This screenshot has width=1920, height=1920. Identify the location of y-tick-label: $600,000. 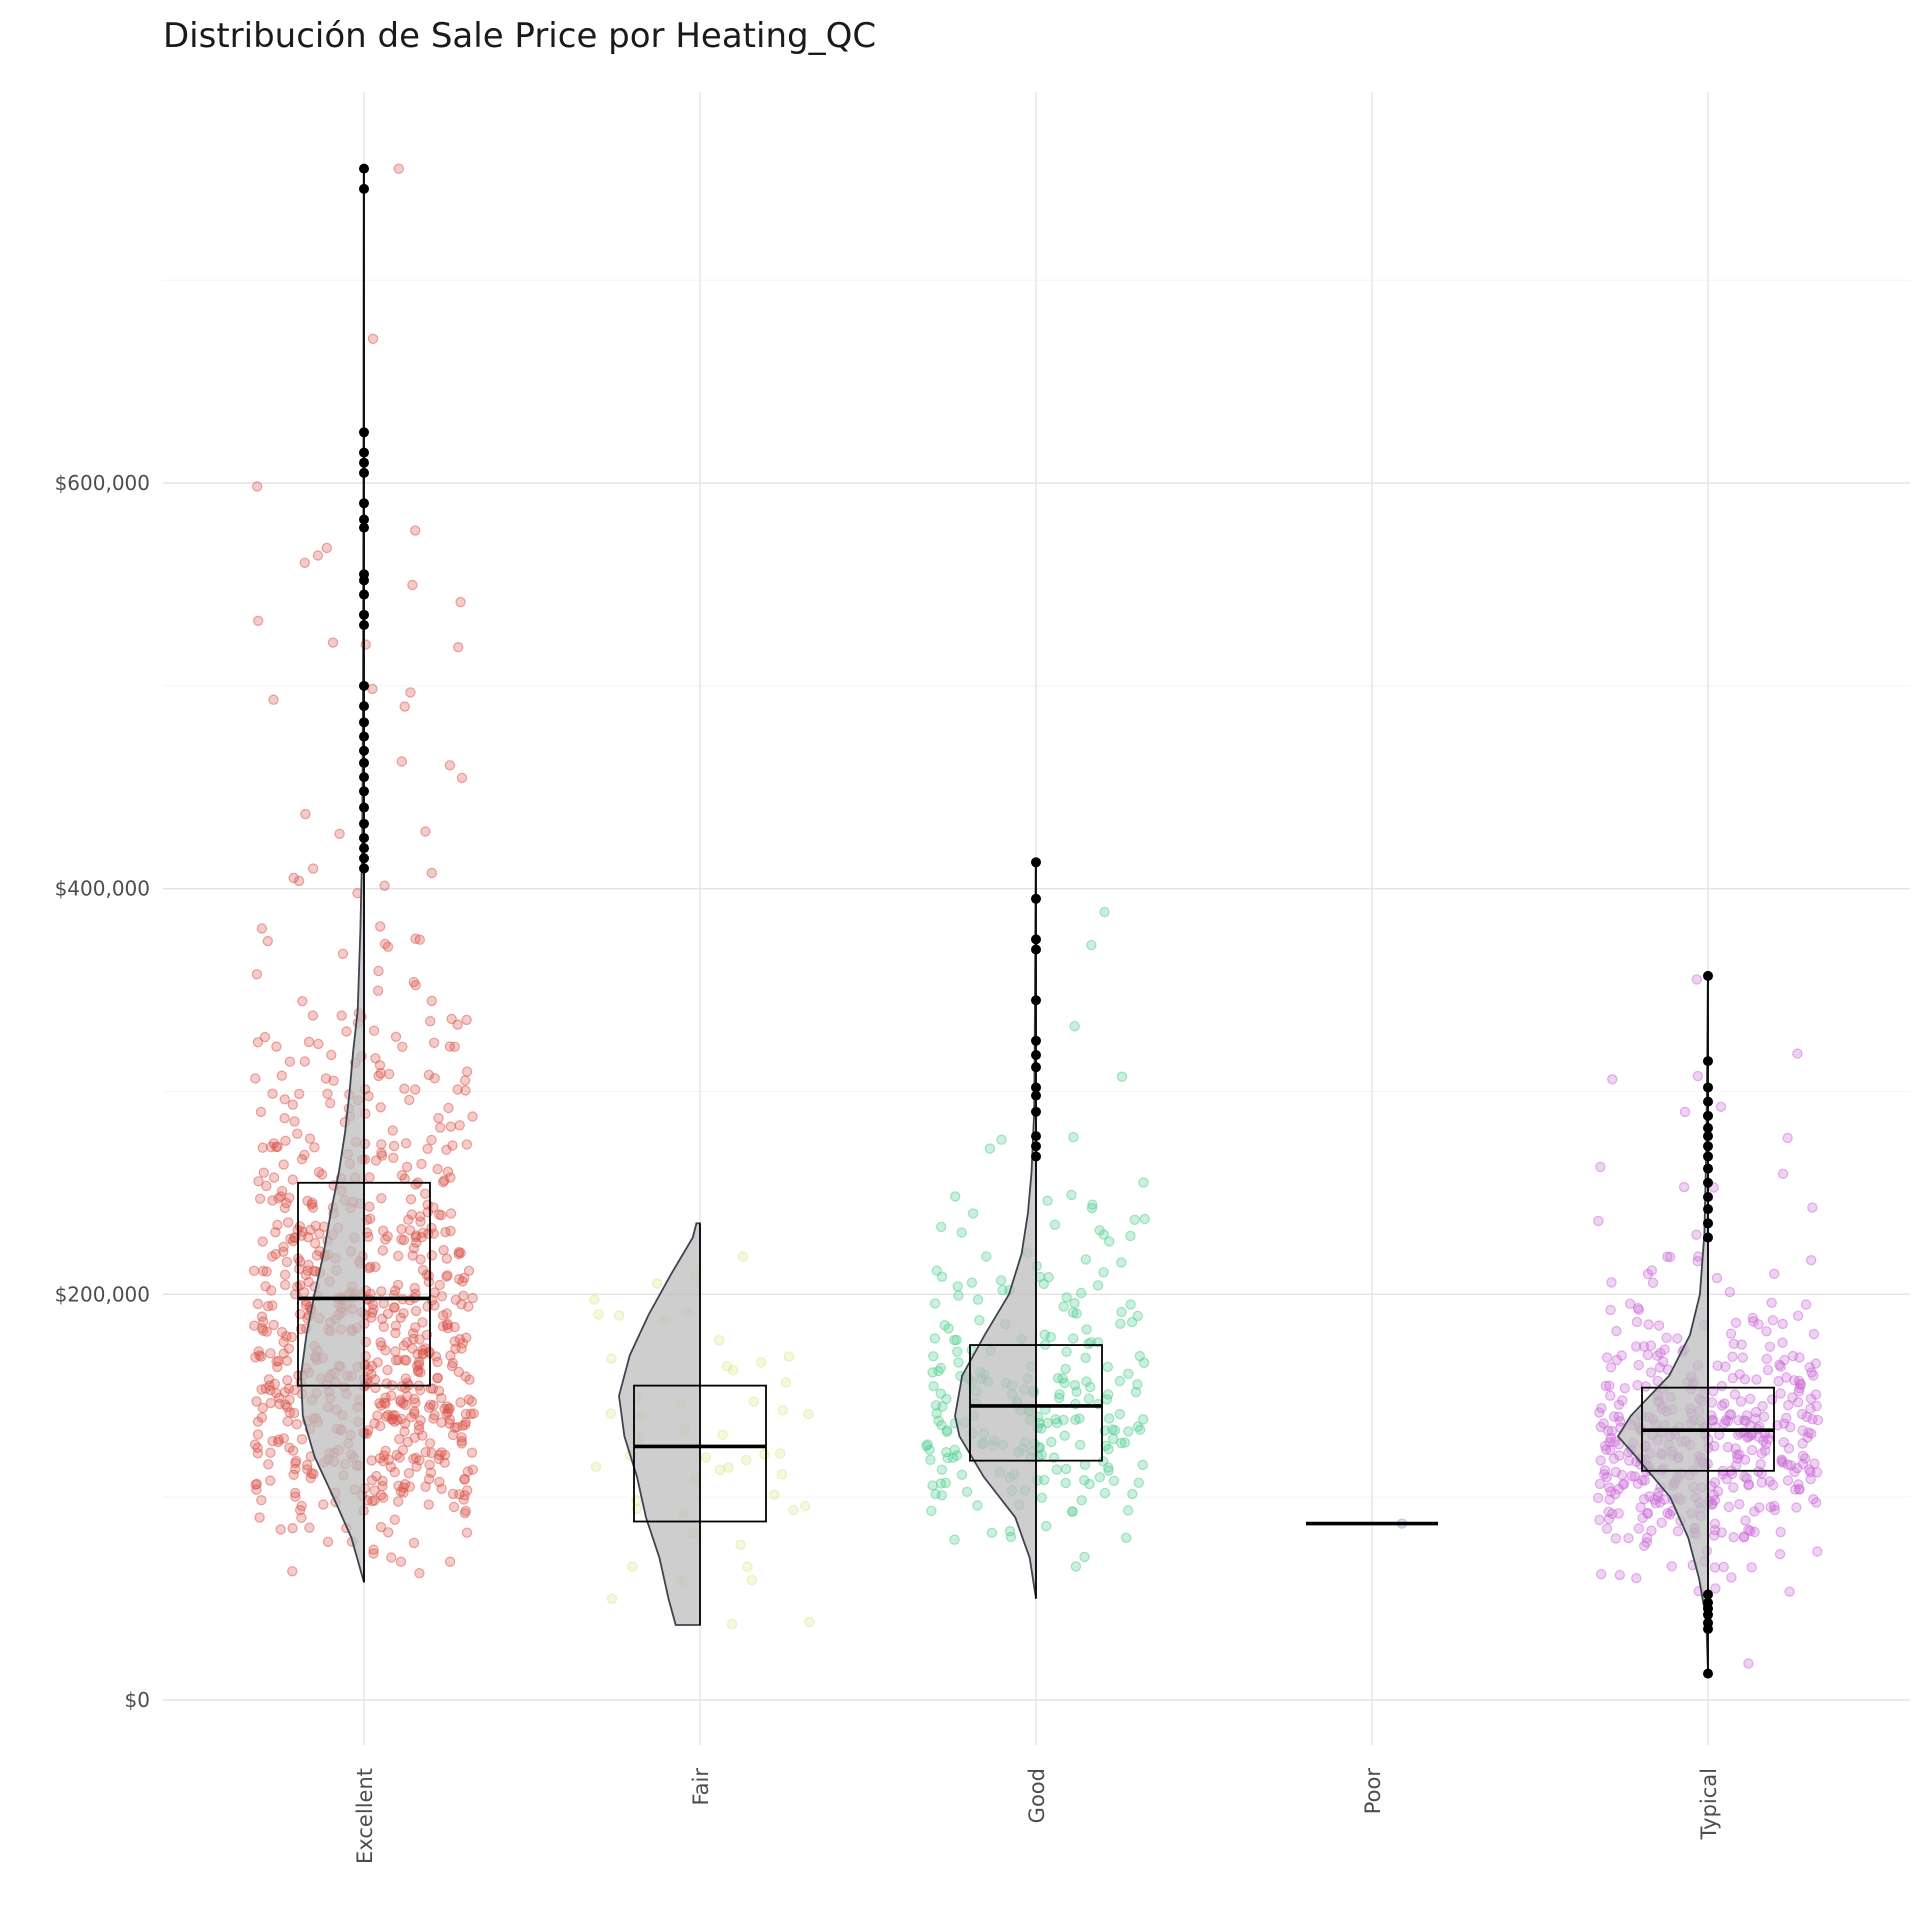
(102, 483).